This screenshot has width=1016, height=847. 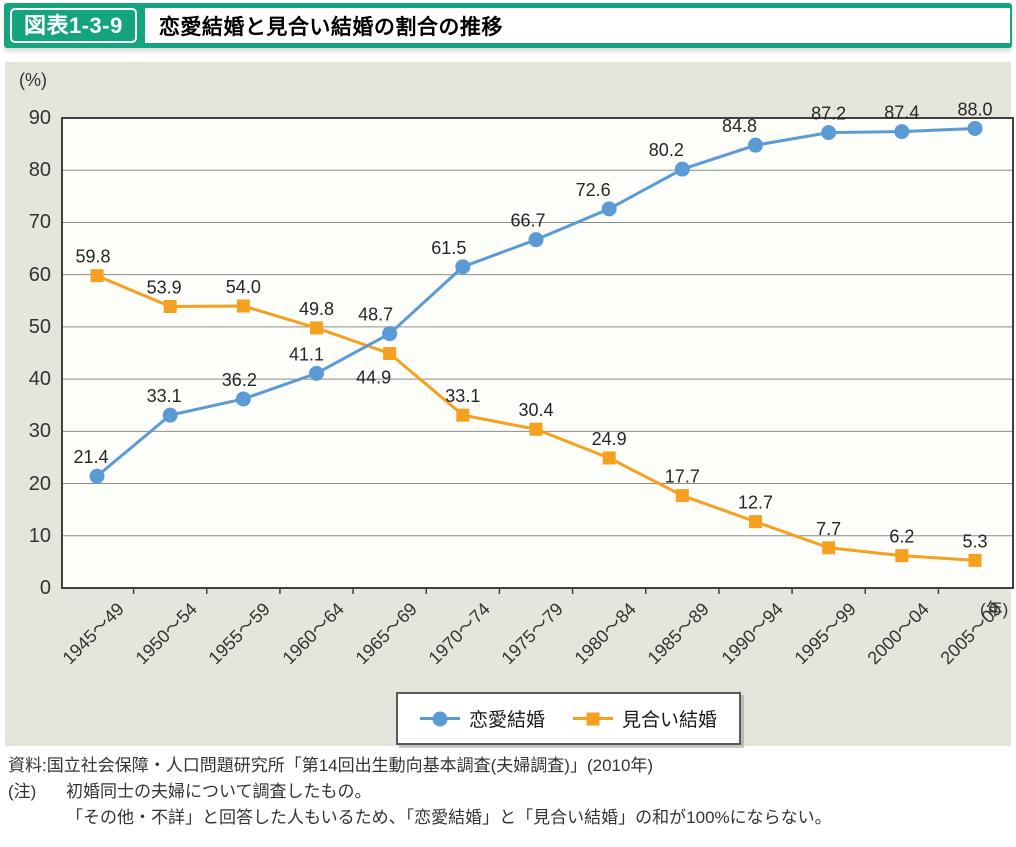 I want to click on data-label: 54.0, so click(x=243, y=287).